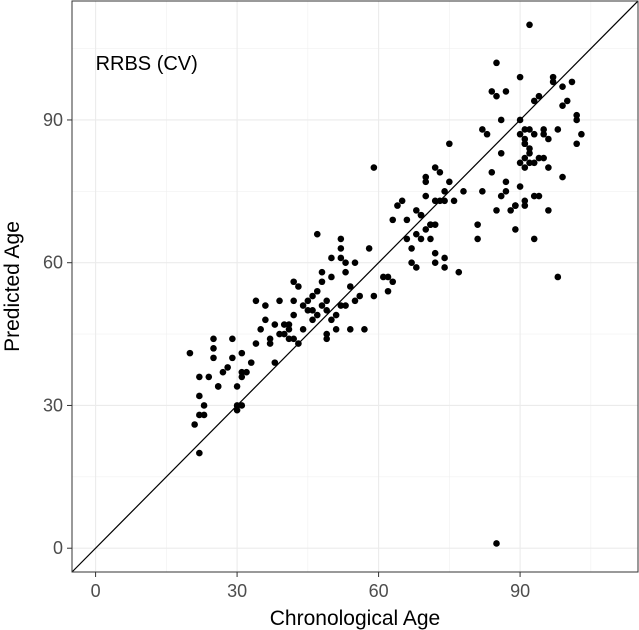 The width and height of the screenshot is (639, 630). Describe the element at coordinates (96, 591) in the screenshot. I see `x-tick-label: 0` at that location.